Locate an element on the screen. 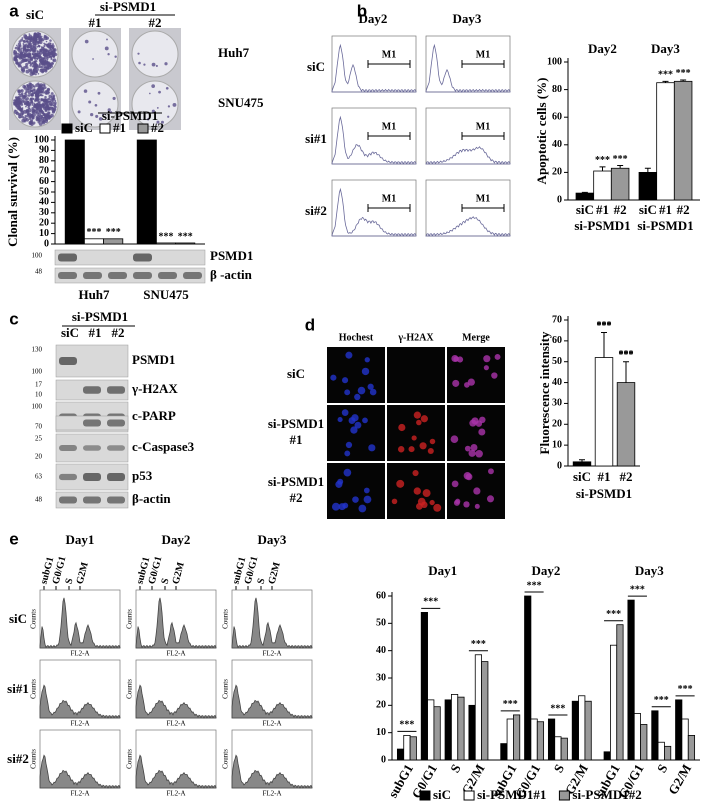 The height and width of the screenshot is (805, 706). legend-label: #1 is located at coordinates (119, 127).